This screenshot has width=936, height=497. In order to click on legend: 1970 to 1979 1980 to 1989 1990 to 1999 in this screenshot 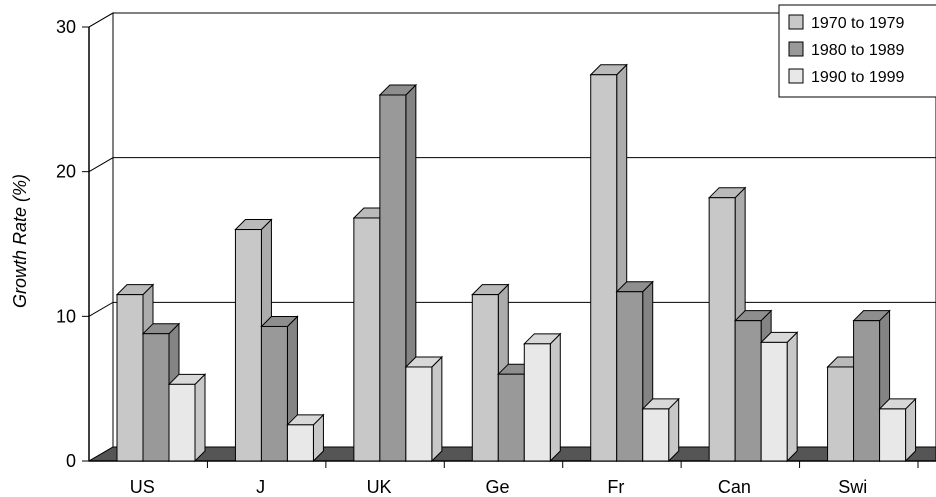, I will do `click(857, 51)`.